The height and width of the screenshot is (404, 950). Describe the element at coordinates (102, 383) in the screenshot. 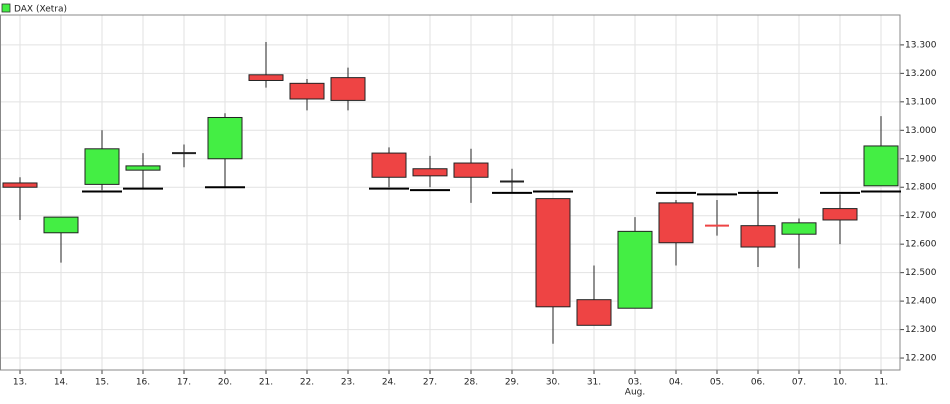

I see `x-tick-label: 15.` at that location.